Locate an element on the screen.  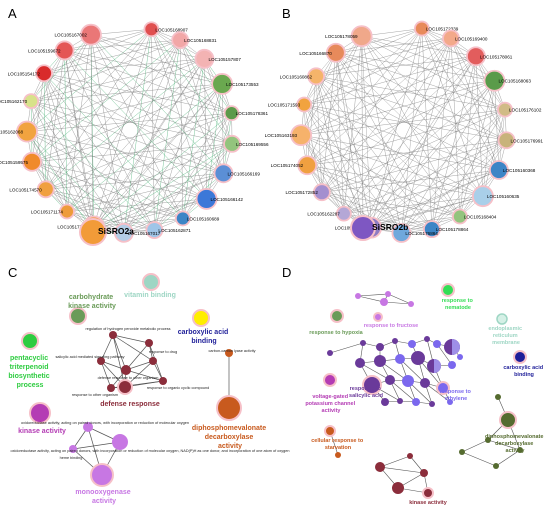
panel-a-hub-node is located at coordinates (93, 232).